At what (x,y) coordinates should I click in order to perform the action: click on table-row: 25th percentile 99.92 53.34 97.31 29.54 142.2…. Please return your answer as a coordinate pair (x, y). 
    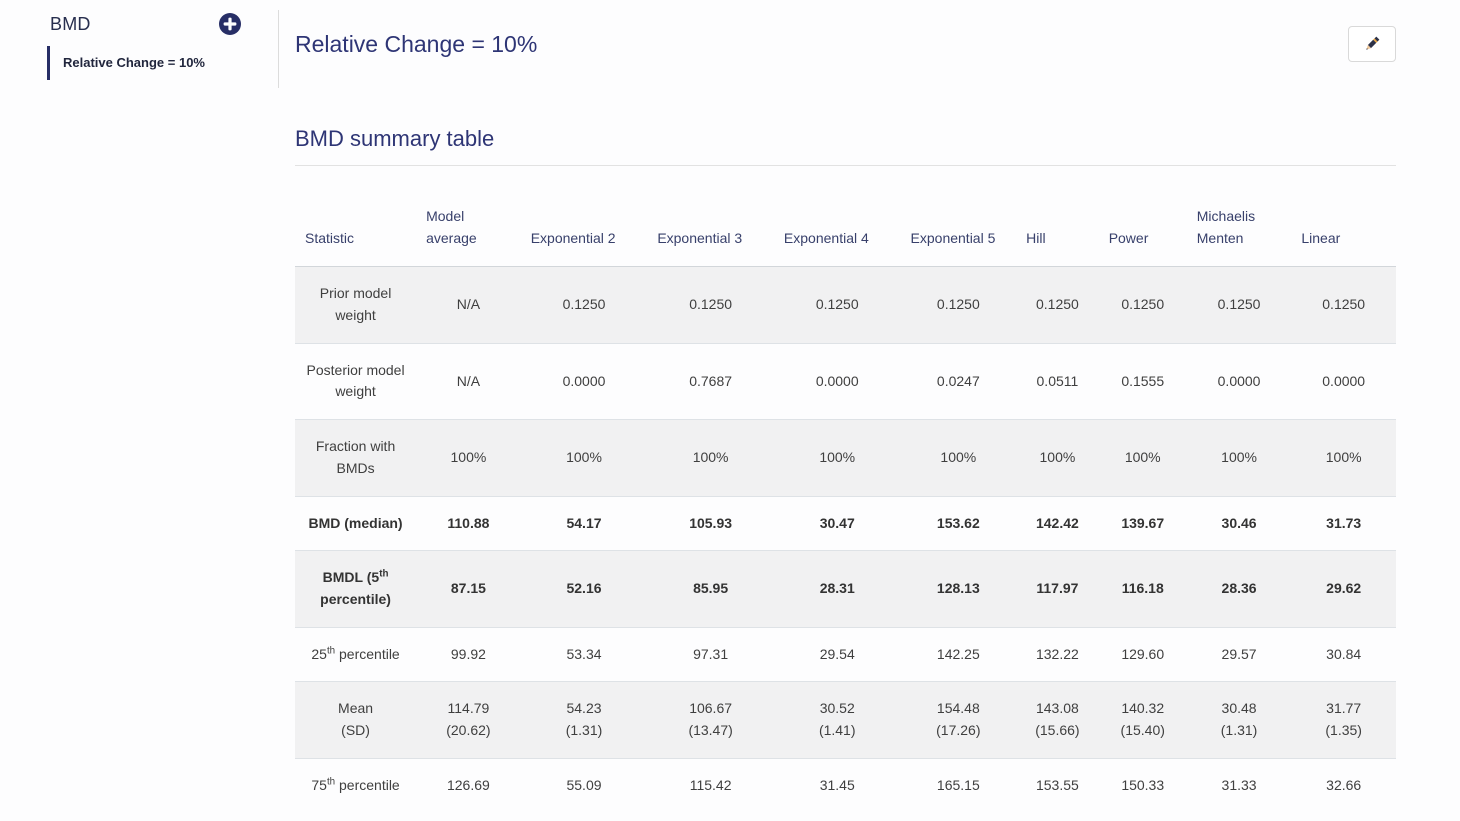
    Looking at the image, I should click on (845, 654).